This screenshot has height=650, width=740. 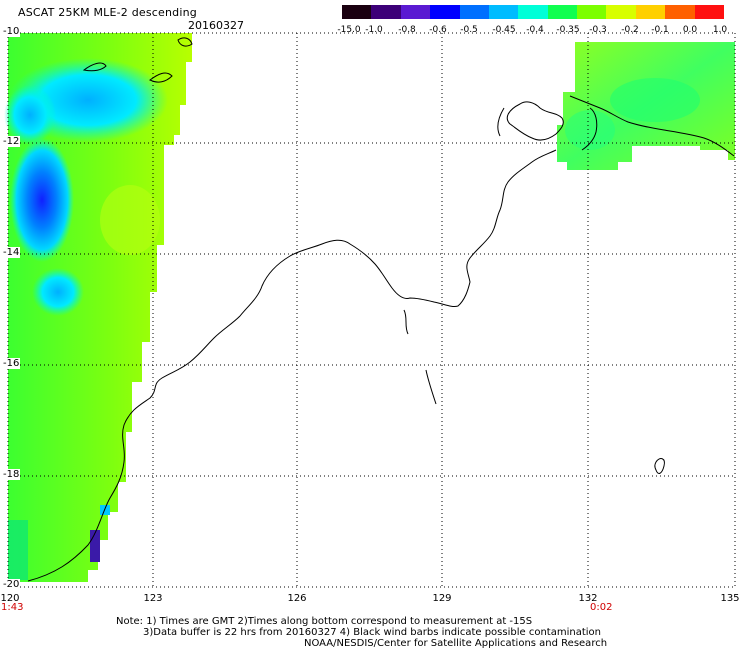 What do you see at coordinates (297, 598) in the screenshot?
I see `lon-label-126e: 126` at bounding box center [297, 598].